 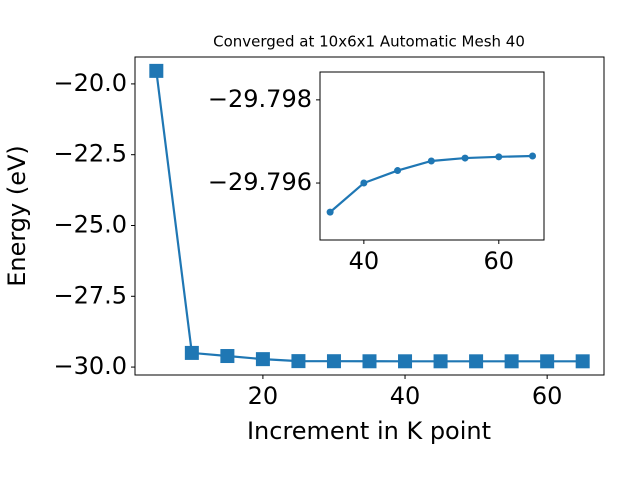 What do you see at coordinates (90, 154) in the screenshot?
I see `main-y-tick-label: −22.5` at bounding box center [90, 154].